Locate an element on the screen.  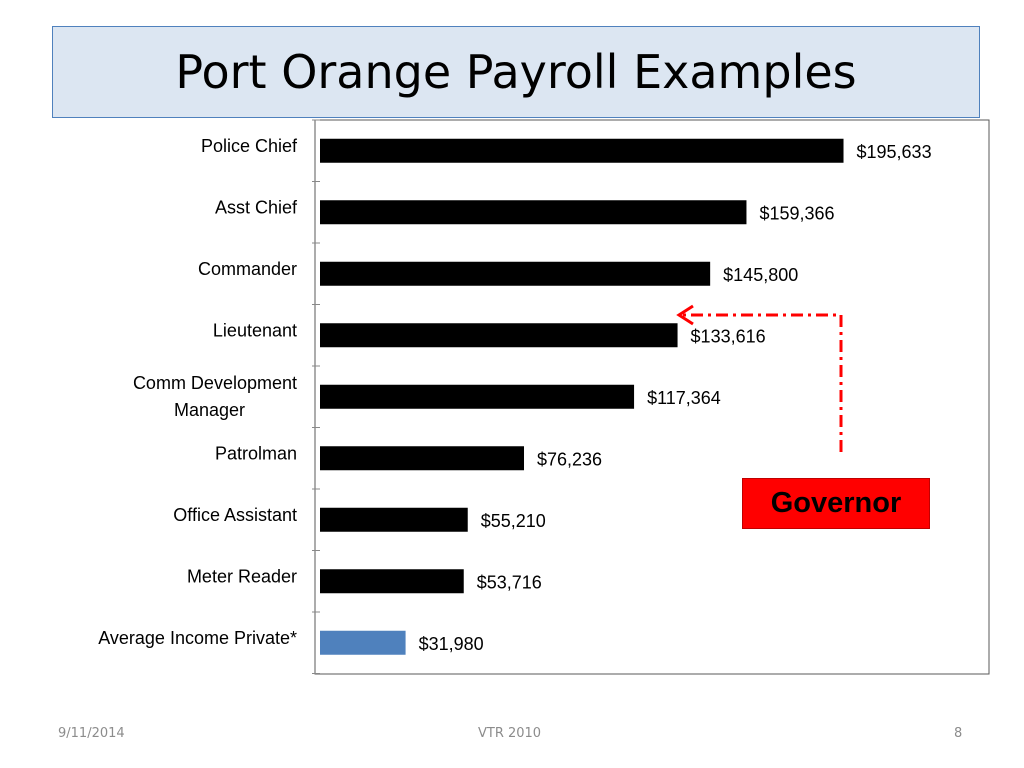
pointer-arrow is located at coordinates (759, 378).